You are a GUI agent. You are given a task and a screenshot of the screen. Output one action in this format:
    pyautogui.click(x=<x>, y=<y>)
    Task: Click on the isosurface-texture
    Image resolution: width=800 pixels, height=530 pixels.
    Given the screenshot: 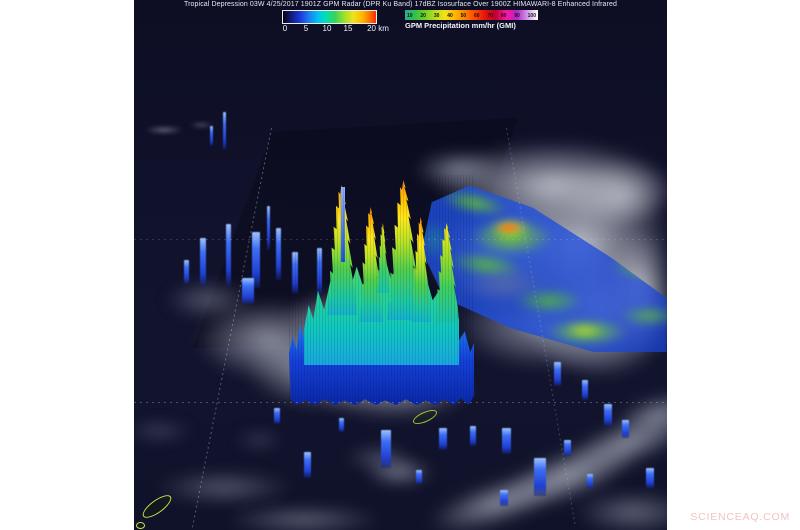 What is the action you would take?
    pyautogui.click(x=381, y=290)
    